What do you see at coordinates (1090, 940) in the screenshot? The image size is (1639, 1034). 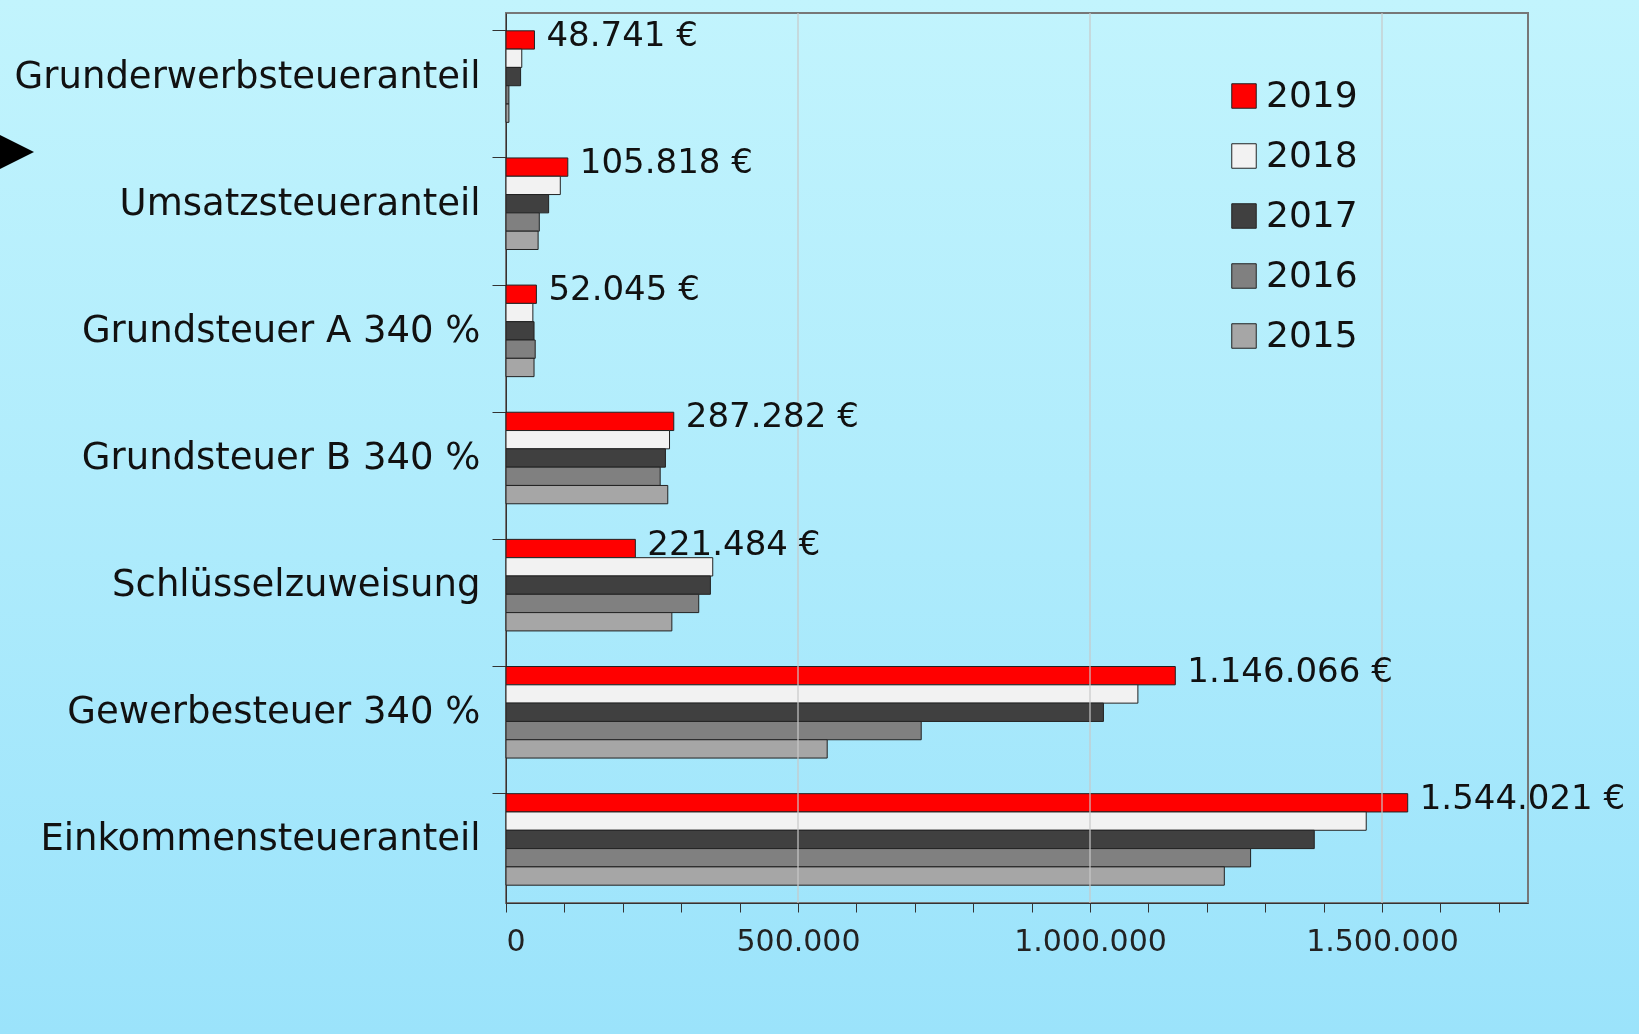 I see `x-tick-label: 1.000.000` at bounding box center [1090, 940].